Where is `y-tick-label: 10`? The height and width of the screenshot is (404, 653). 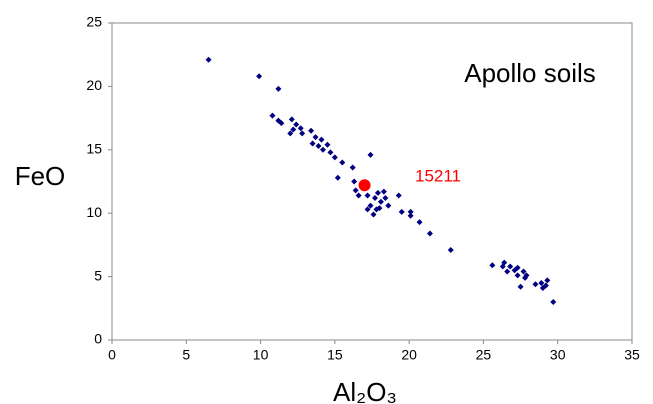
y-tick-label: 10 is located at coordinates (94, 212).